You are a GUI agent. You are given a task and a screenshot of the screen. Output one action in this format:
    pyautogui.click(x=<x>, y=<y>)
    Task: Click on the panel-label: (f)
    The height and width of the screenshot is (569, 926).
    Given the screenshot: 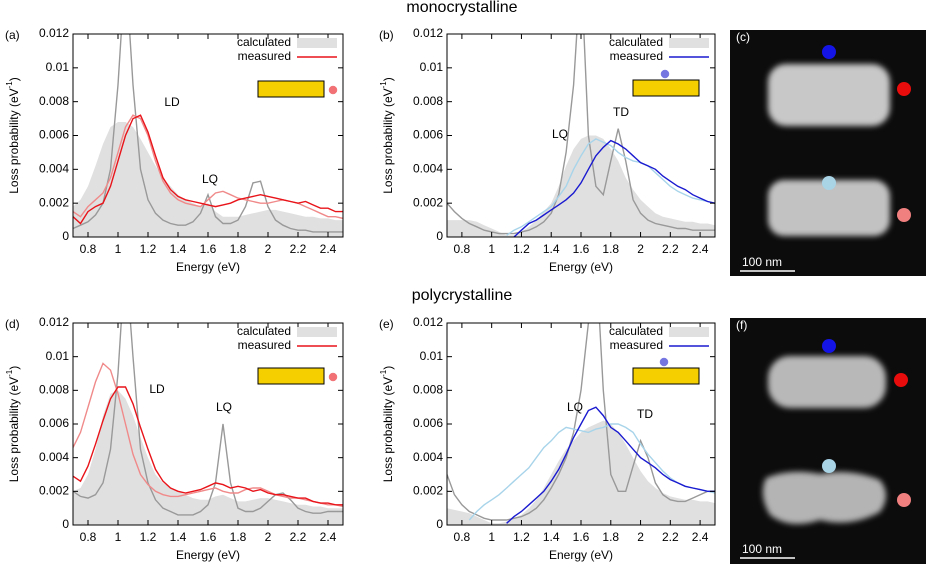 What is the action you would take?
    pyautogui.click(x=741, y=325)
    